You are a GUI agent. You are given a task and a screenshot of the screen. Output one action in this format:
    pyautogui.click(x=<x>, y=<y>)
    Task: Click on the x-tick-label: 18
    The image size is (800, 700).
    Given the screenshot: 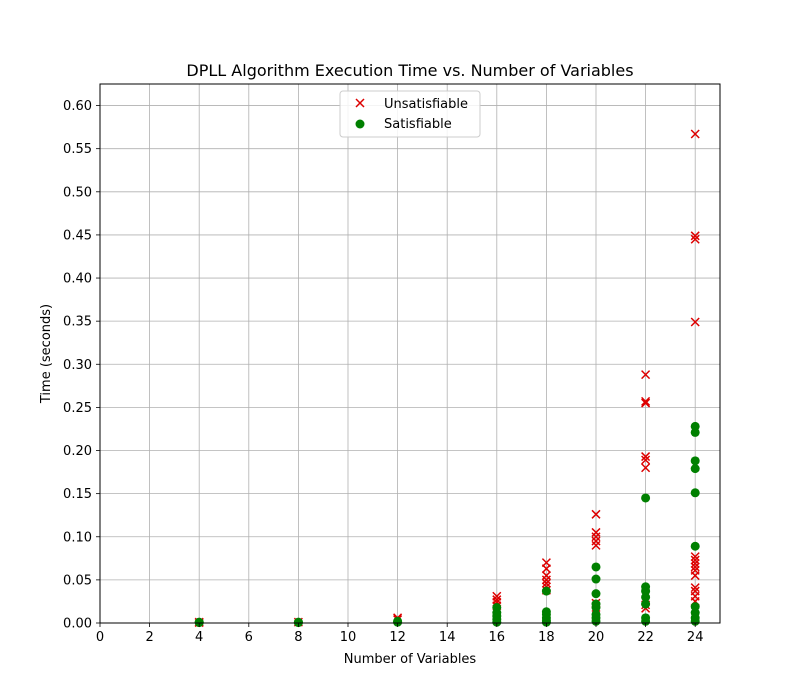 What is the action you would take?
    pyautogui.click(x=546, y=637)
    